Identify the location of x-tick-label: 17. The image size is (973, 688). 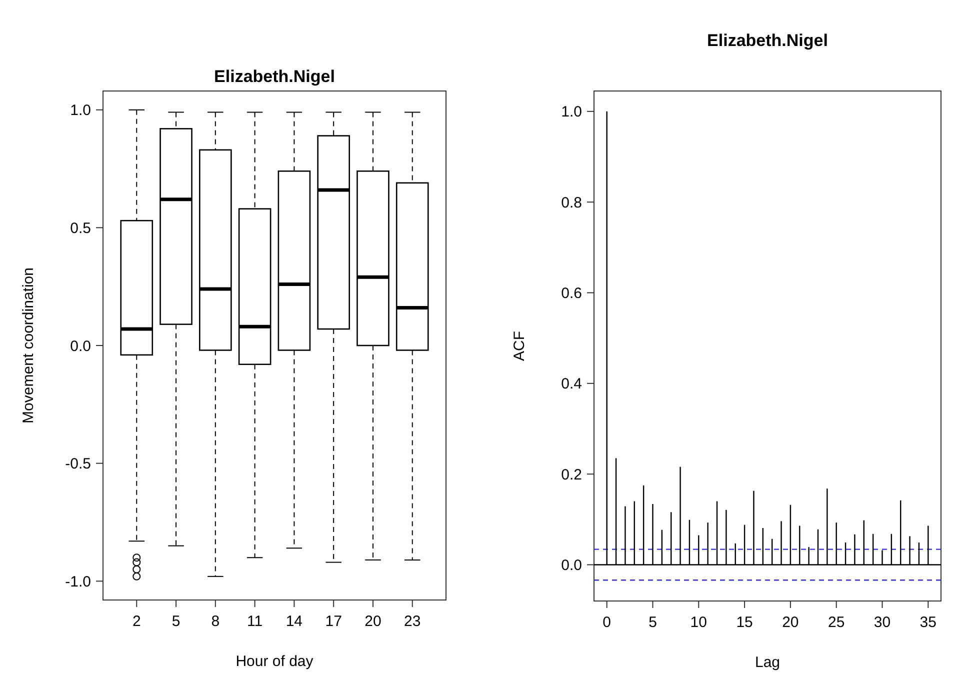
(333, 621).